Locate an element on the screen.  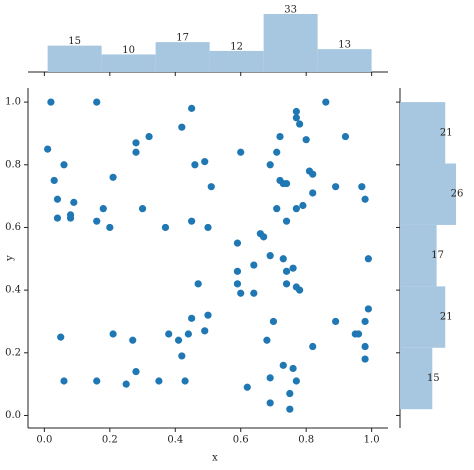
x-axis-label: x is located at coordinates (215, 458).